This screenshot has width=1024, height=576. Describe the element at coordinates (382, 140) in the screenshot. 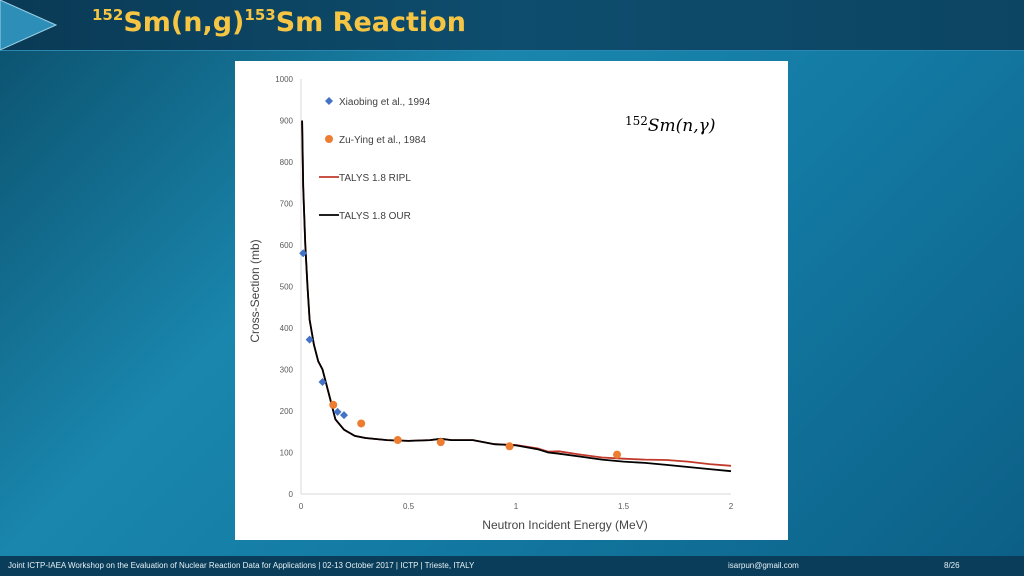

I see `legend-label: Zu-Ying et al., 1984` at that location.